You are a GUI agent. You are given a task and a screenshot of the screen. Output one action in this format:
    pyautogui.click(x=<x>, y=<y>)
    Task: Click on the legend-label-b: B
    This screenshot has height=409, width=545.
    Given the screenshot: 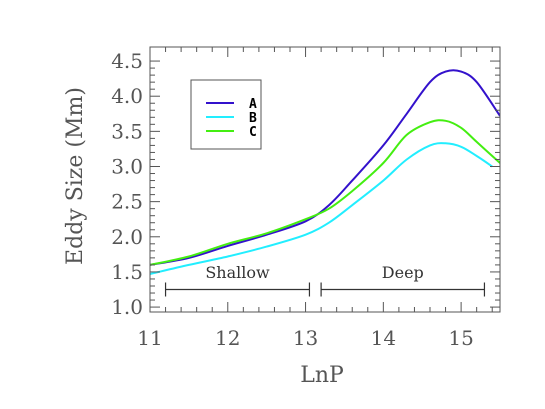 What is the action you would take?
    pyautogui.click(x=253, y=118)
    